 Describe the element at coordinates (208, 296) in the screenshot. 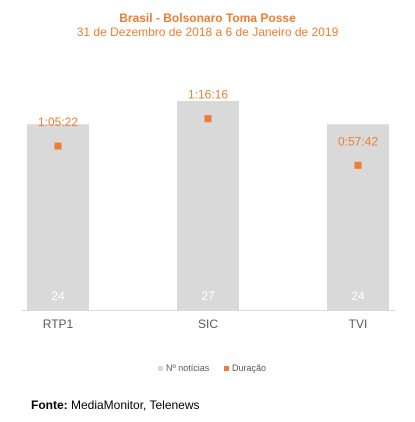

I see `bar-count-label: 27` at that location.